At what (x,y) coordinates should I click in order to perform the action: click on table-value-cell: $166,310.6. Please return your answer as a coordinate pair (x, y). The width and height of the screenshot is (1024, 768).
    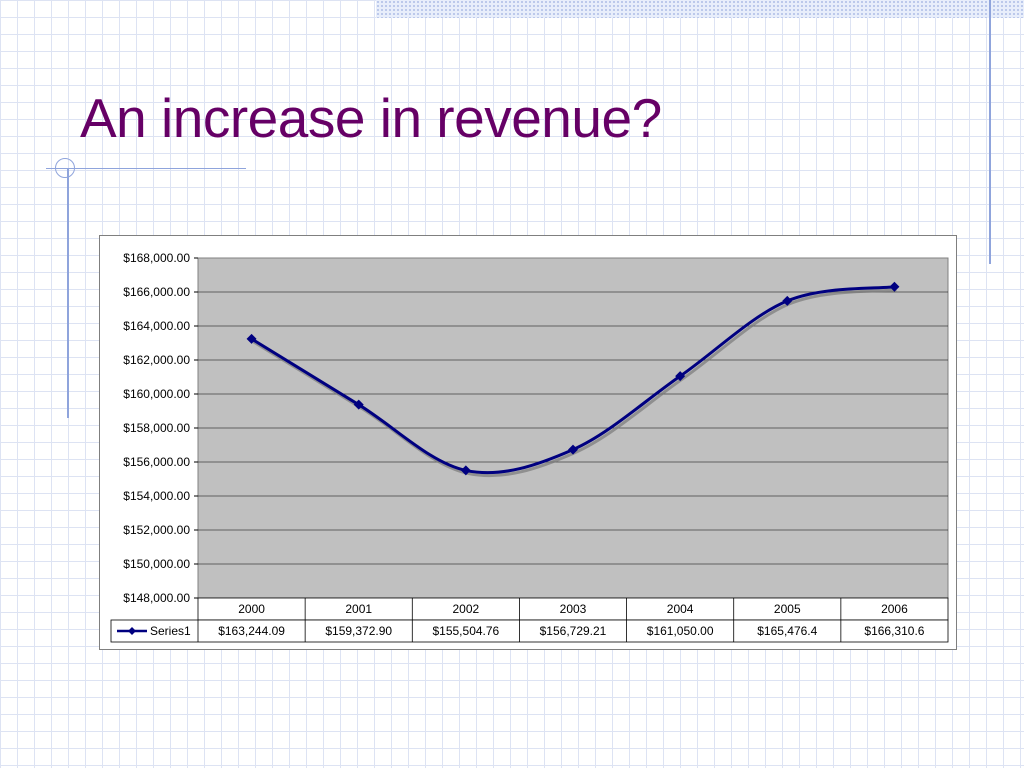
    Looking at the image, I should click on (894, 631).